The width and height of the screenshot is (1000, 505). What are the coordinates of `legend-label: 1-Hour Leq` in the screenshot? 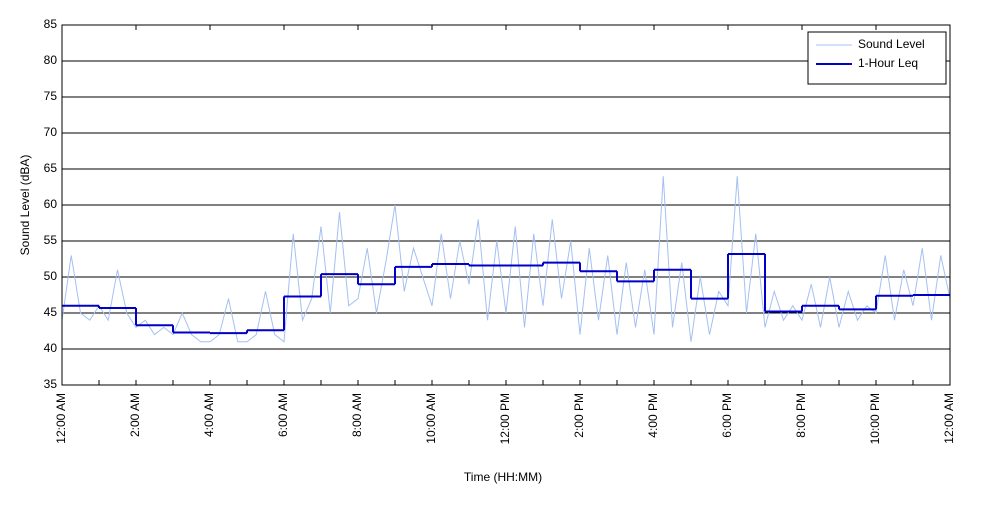 It's located at (888, 63).